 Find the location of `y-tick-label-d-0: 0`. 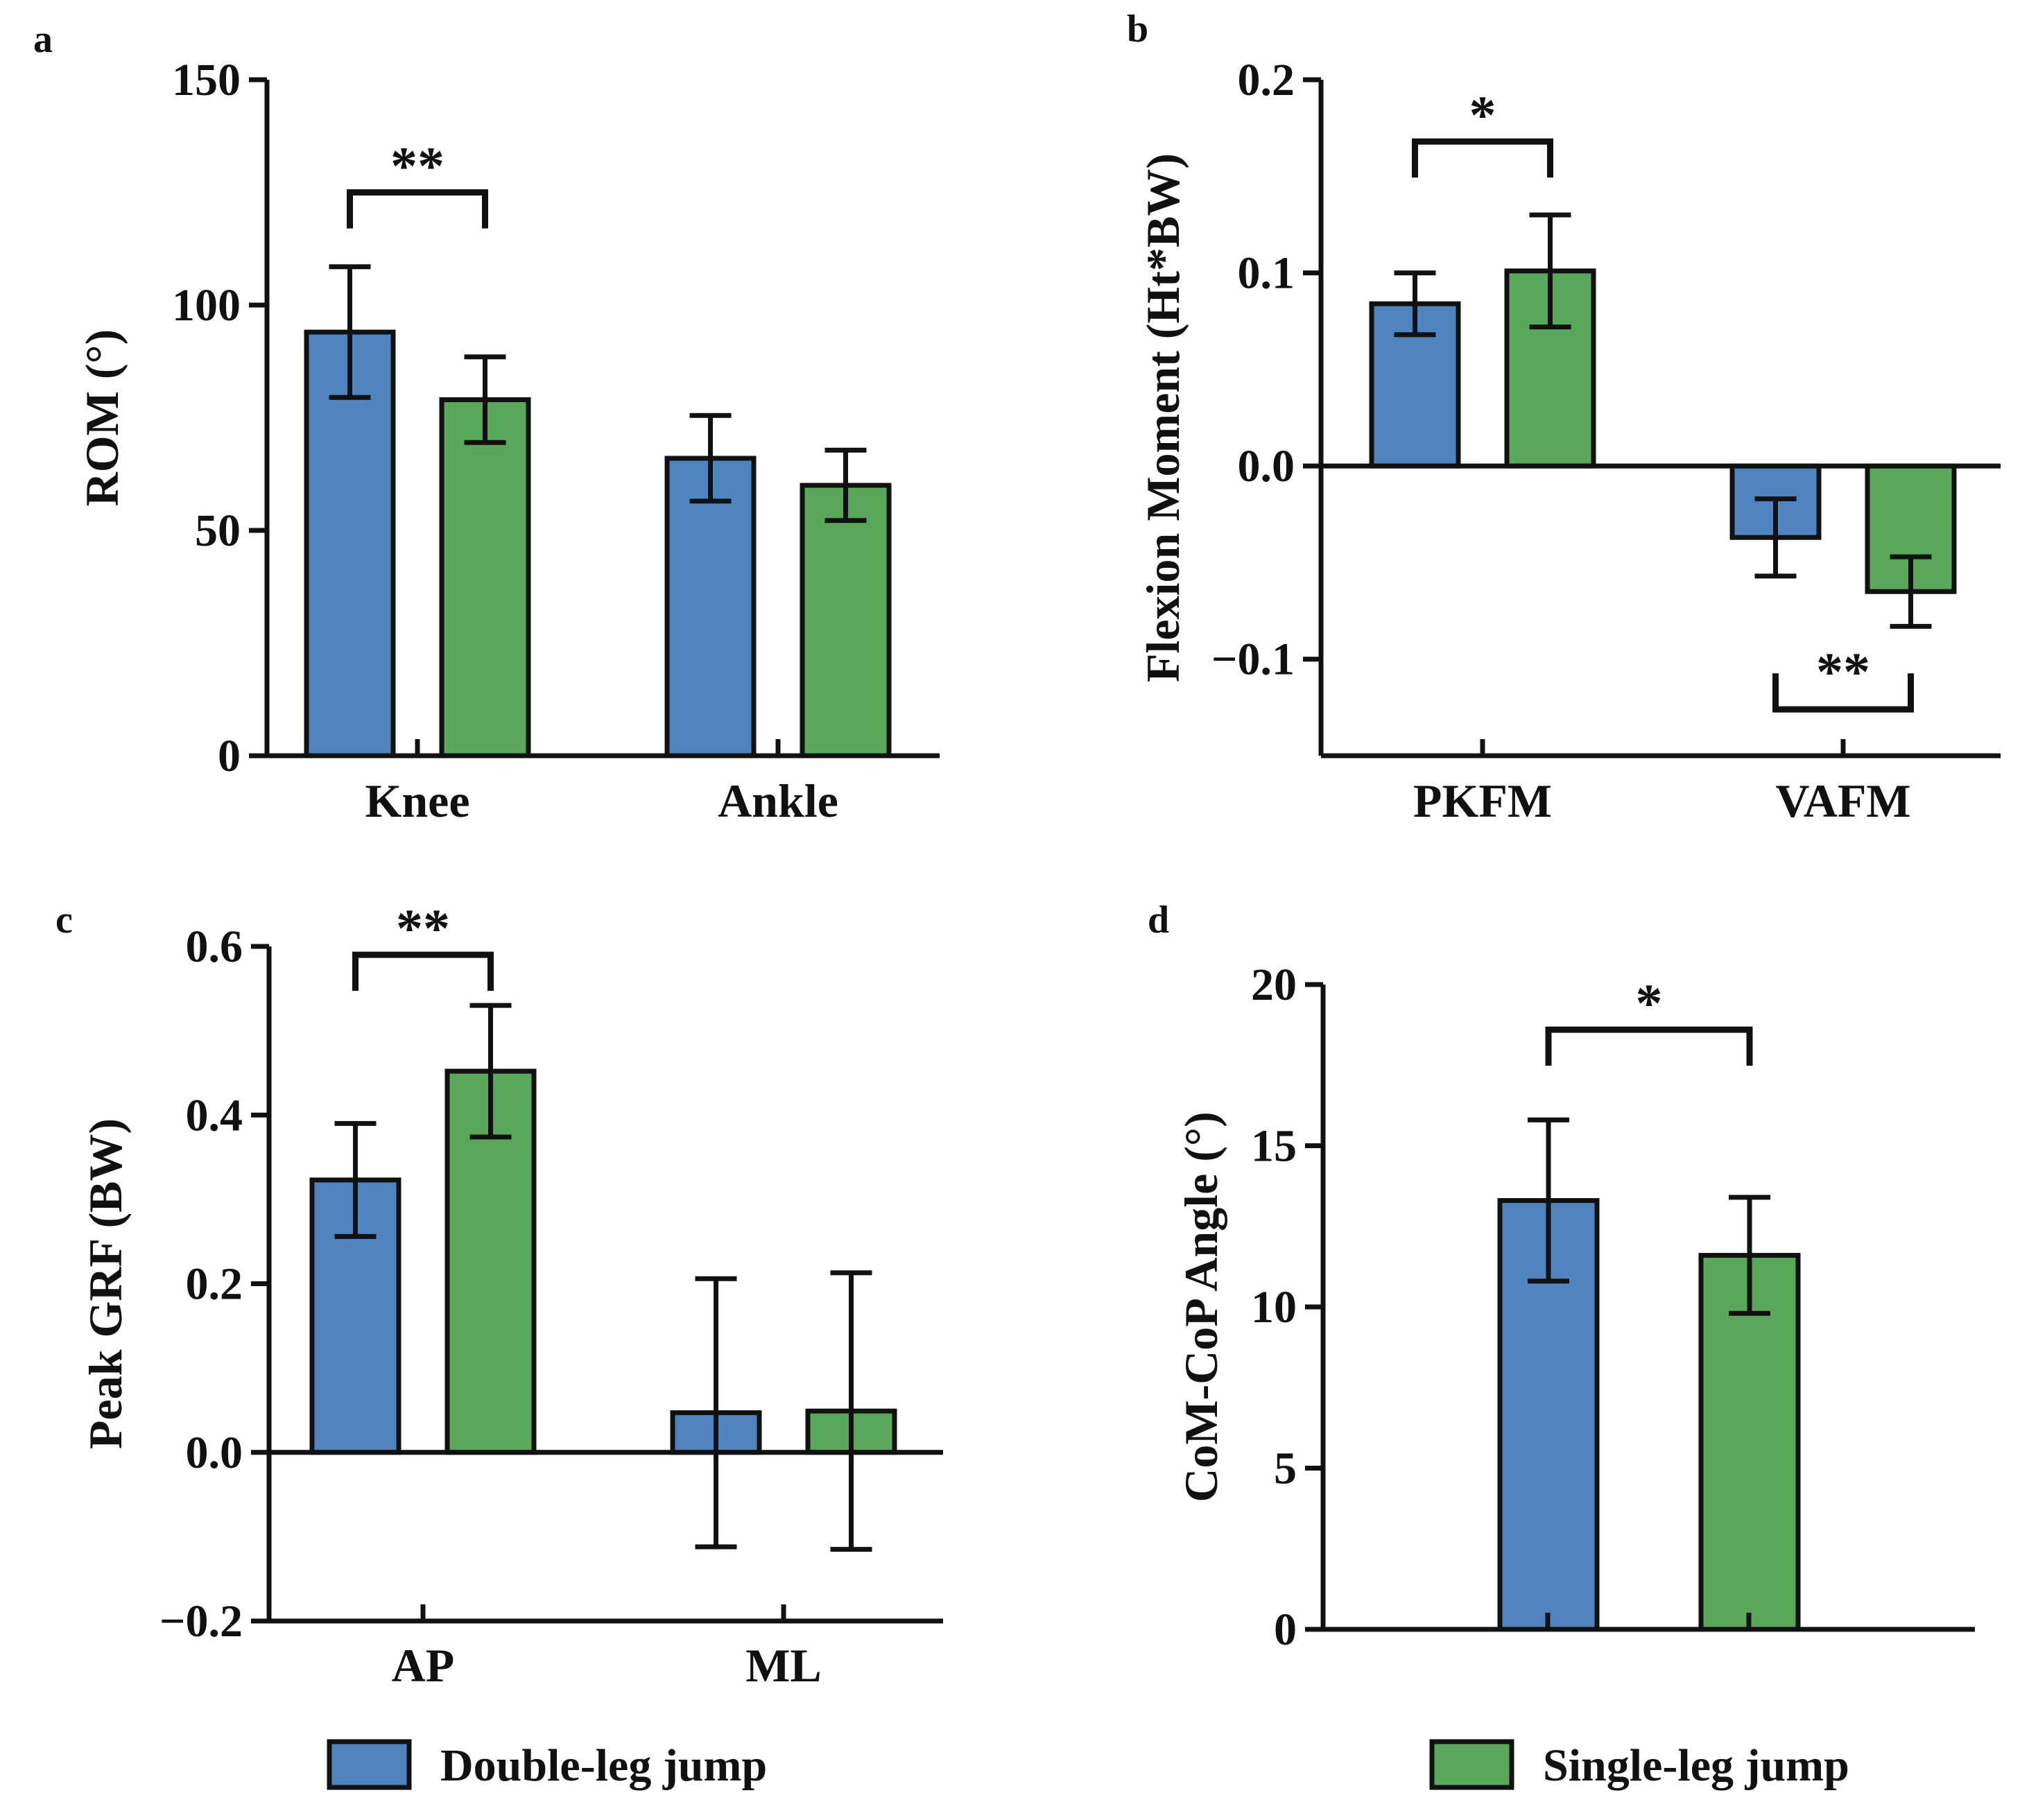

y-tick-label-d-0: 0 is located at coordinates (1285, 1630).